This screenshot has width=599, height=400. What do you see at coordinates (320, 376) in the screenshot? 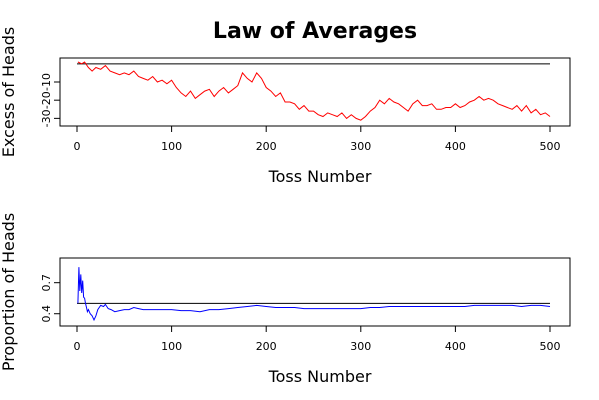
I see `proportion-x-axis-label: Toss Number` at bounding box center [320, 376].